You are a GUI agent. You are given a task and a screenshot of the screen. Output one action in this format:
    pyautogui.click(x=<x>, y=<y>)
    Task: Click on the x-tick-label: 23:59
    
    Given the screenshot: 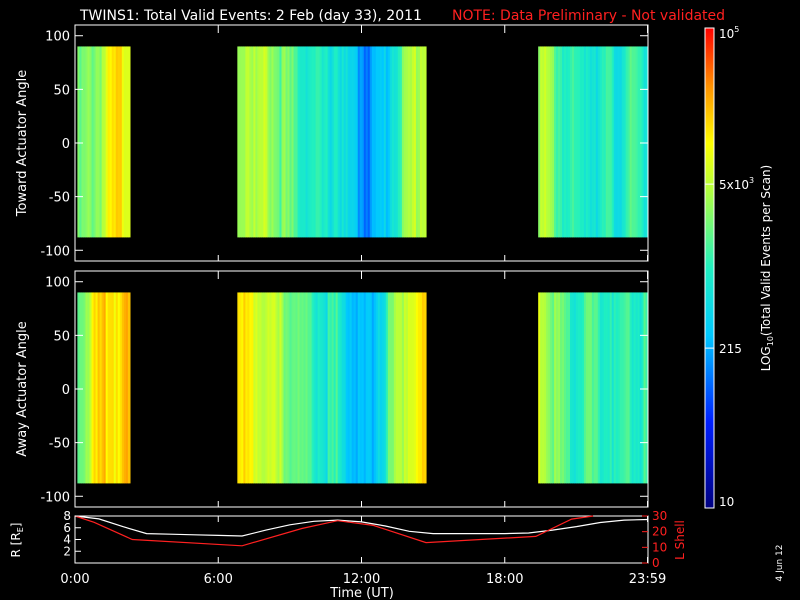 What is the action you would take?
    pyautogui.click(x=647, y=579)
    